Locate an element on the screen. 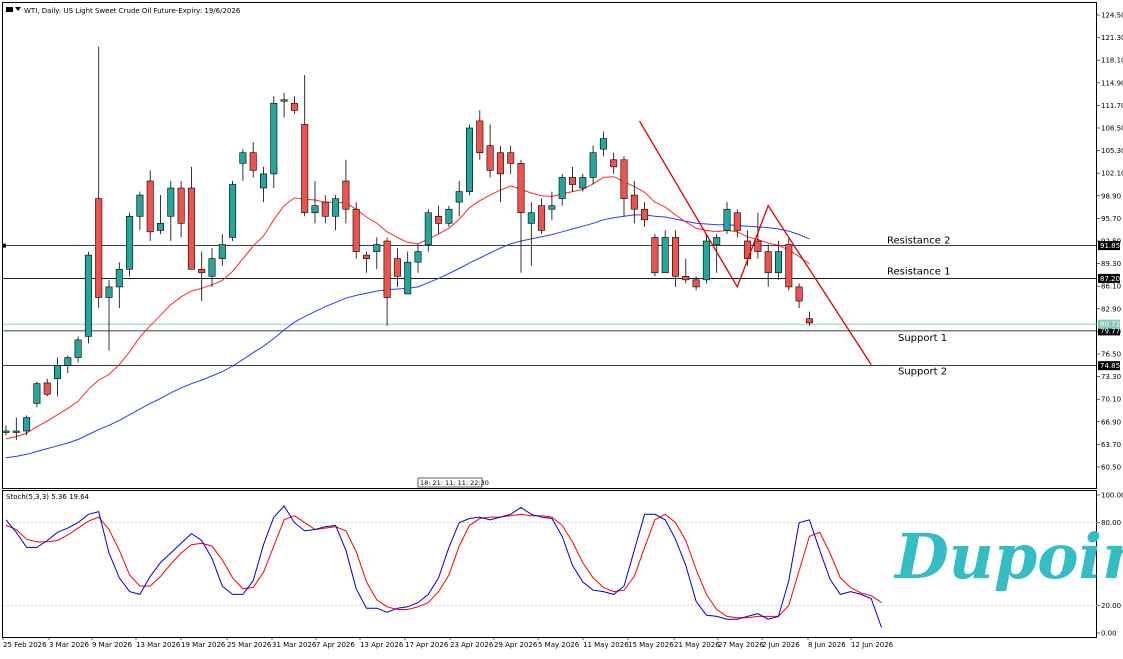  current-price-tag-text: 80.72 is located at coordinates (1110, 325).